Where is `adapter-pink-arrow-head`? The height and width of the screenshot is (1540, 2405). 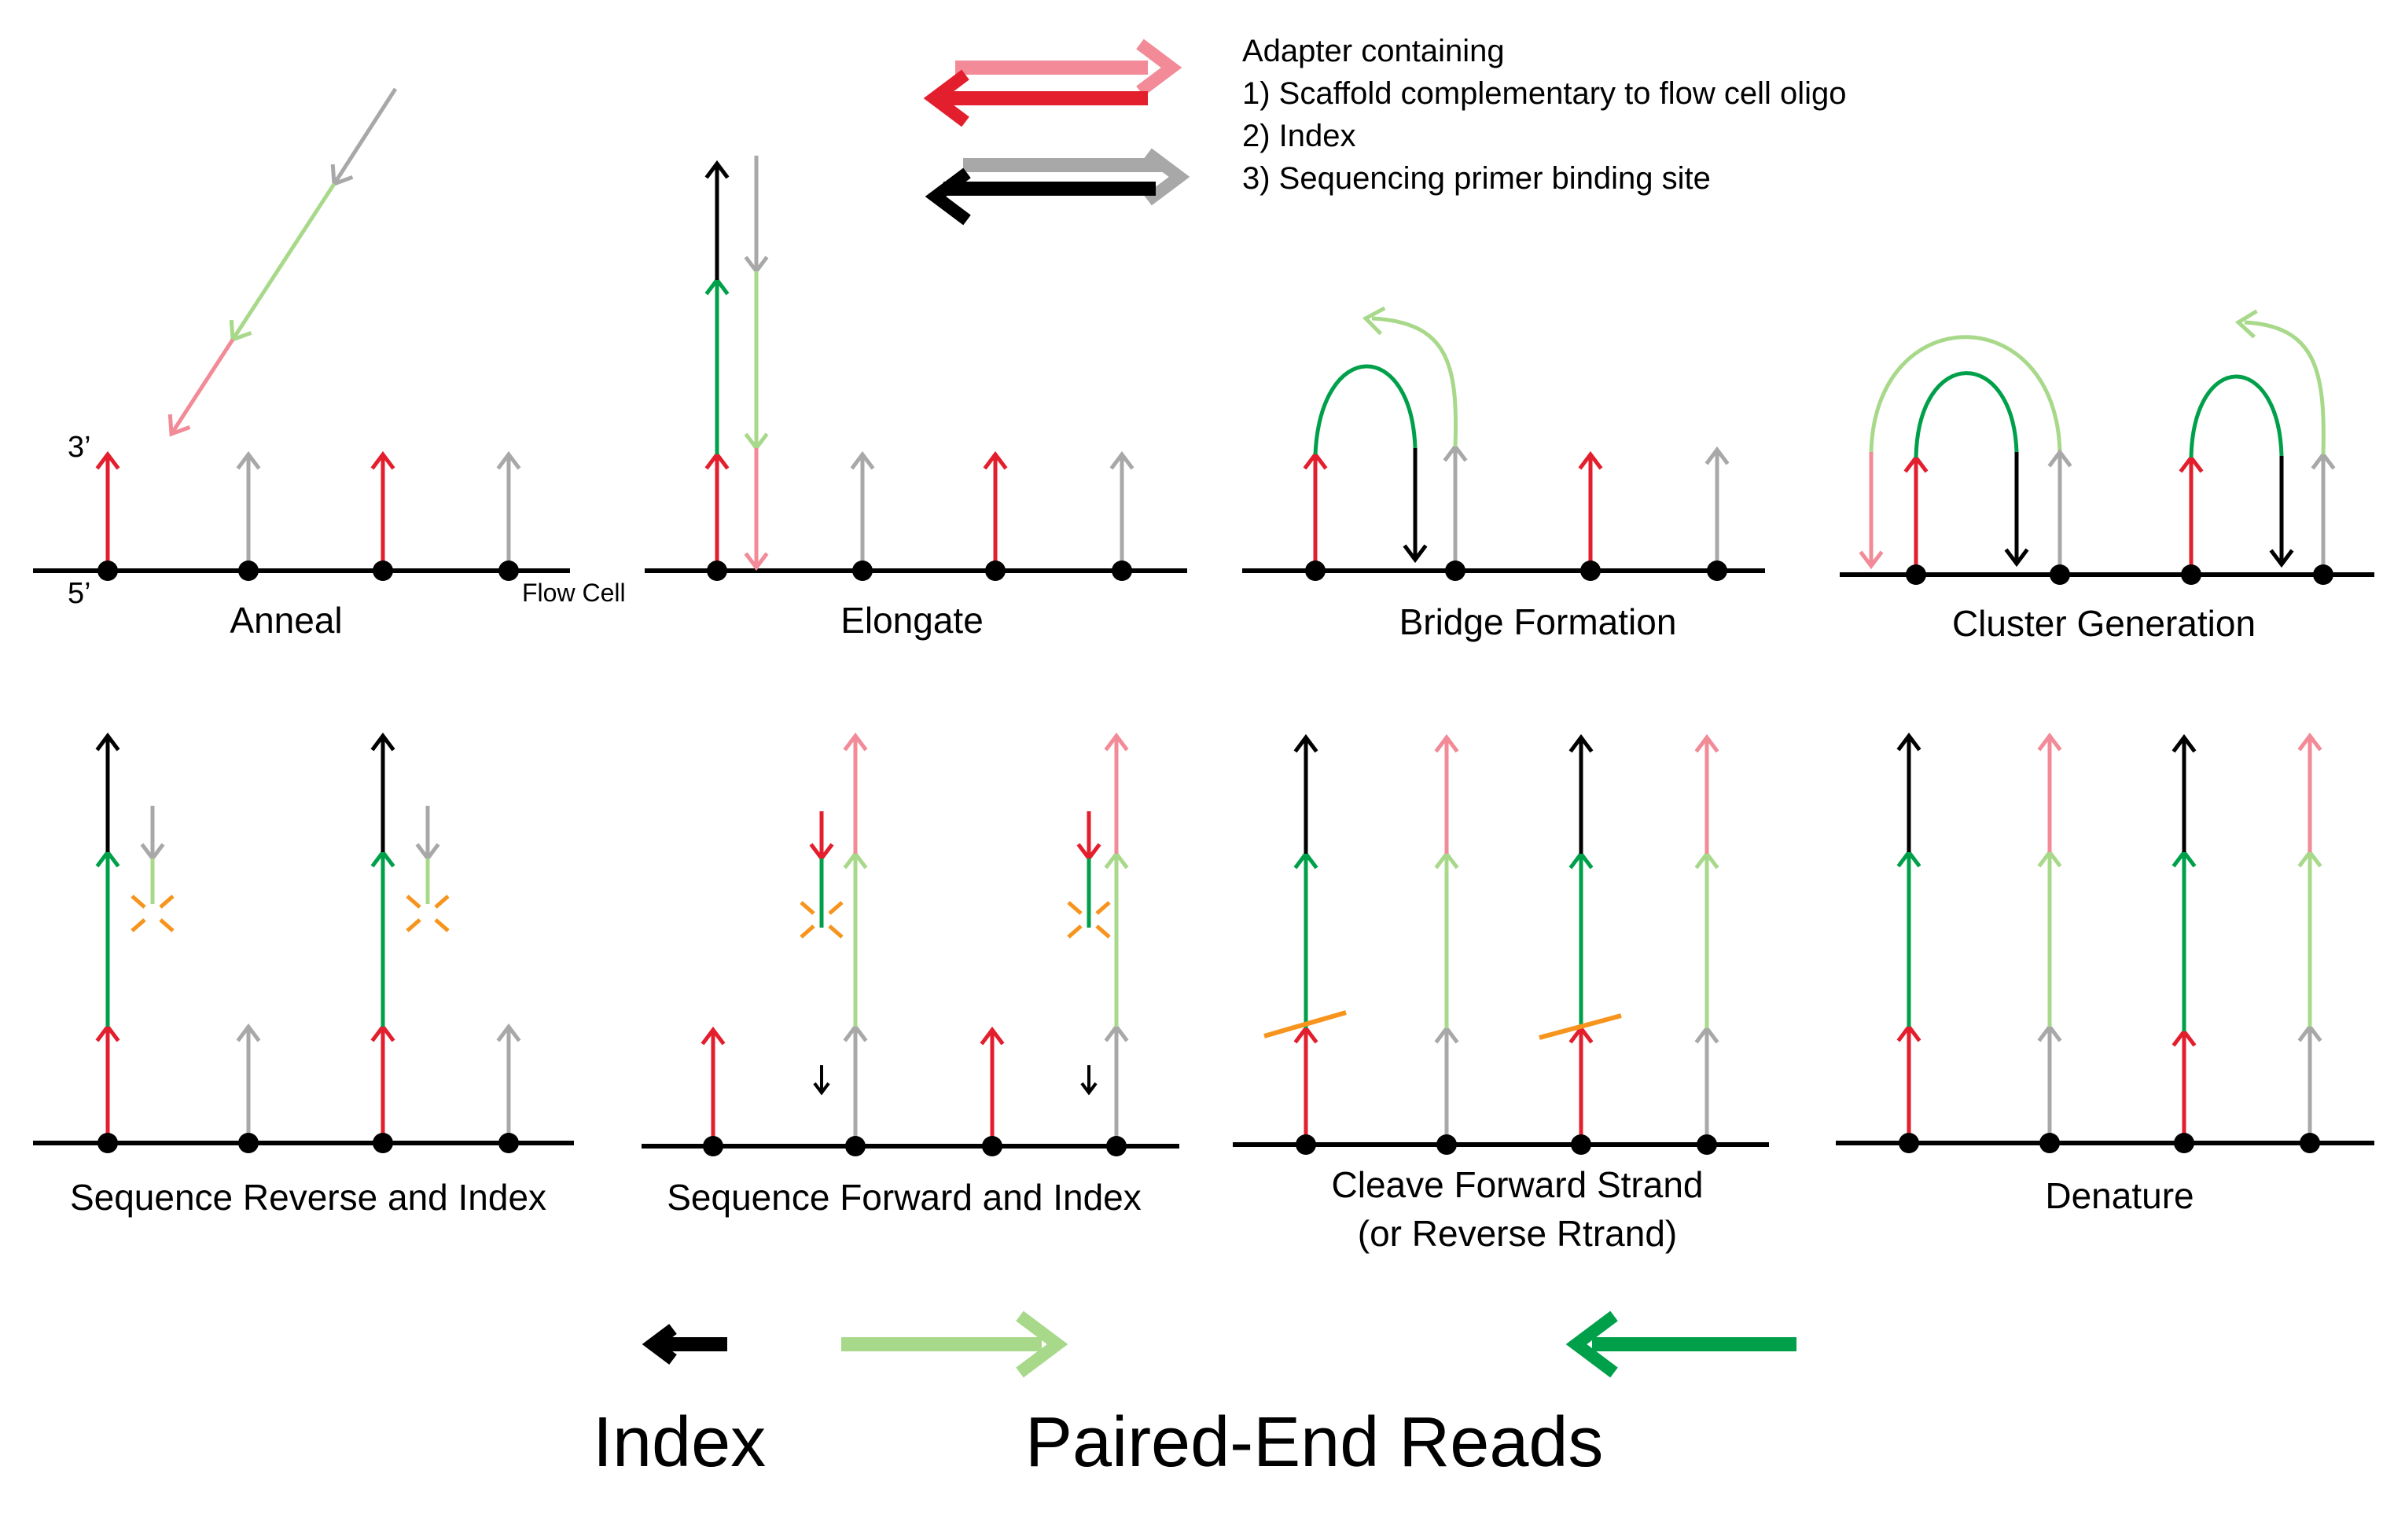
adapter-pink-arrow-head is located at coordinates (1159, 68).